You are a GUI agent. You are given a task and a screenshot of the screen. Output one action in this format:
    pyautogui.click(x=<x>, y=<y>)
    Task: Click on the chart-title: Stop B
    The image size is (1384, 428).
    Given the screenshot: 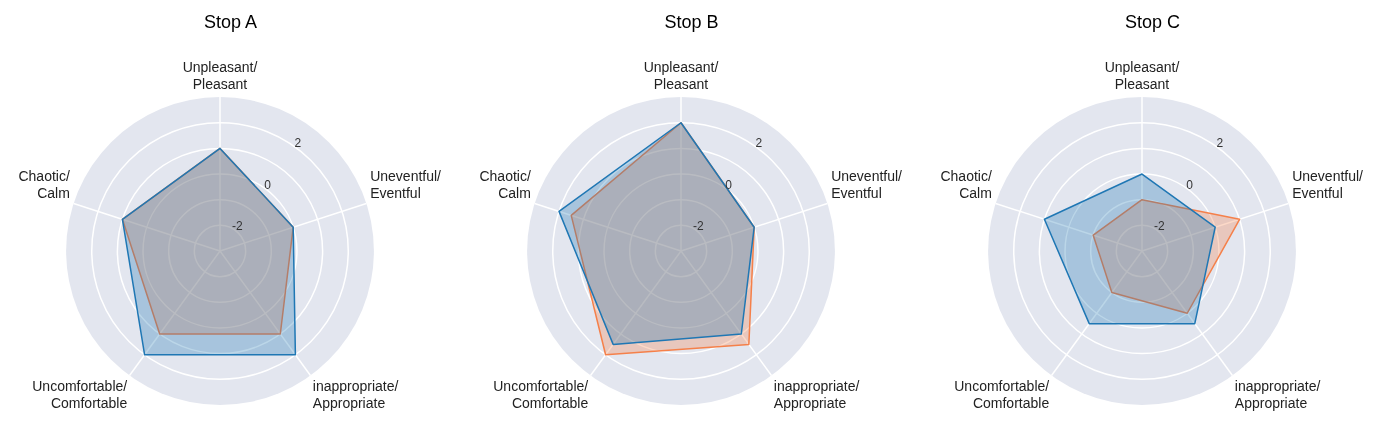 What is the action you would take?
    pyautogui.click(x=691, y=21)
    